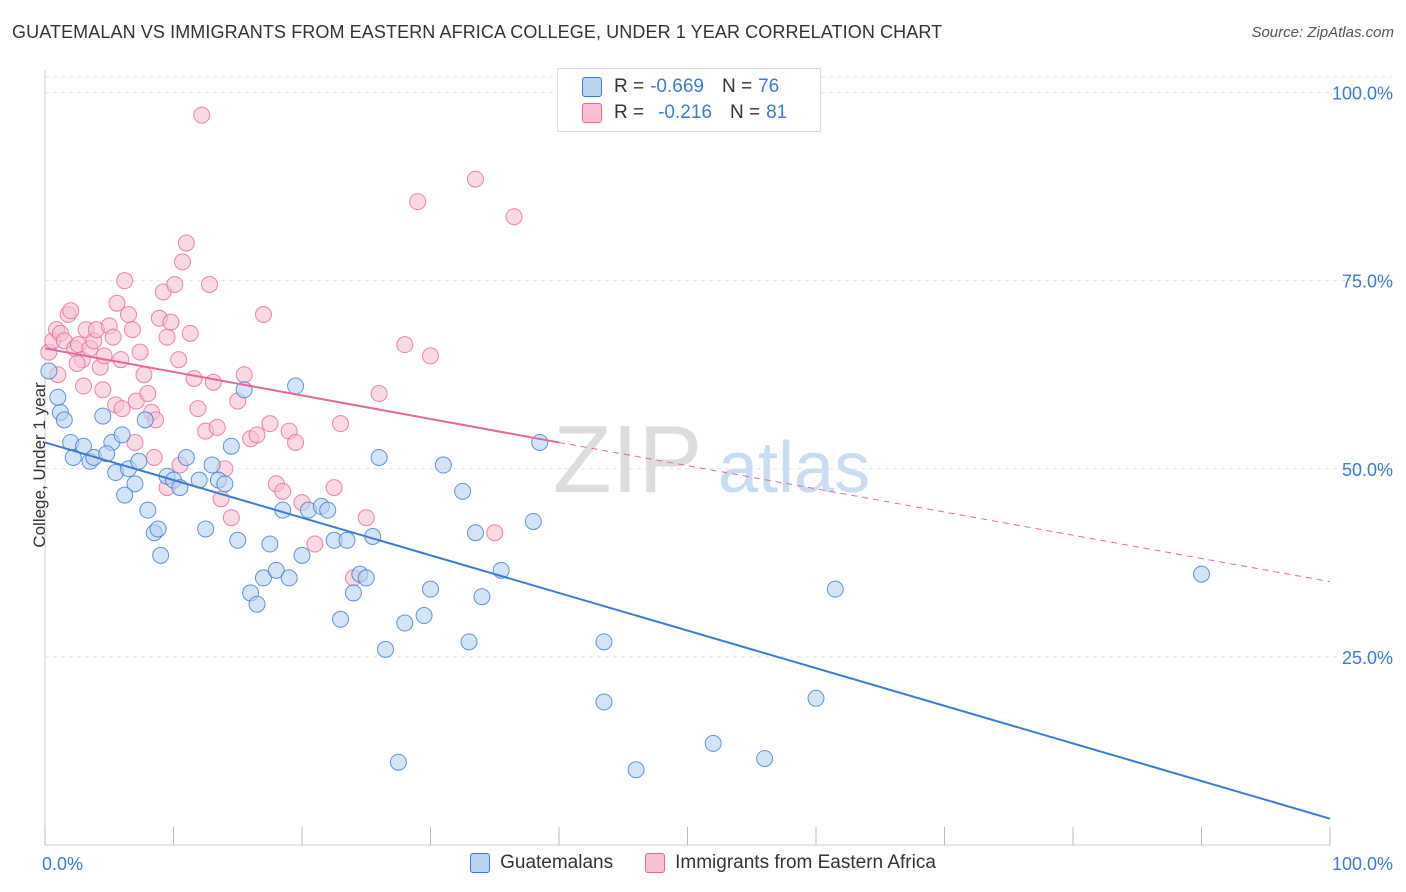 The image size is (1406, 892). Describe the element at coordinates (684, 113) in the screenshot. I see `legend-row-eastern-africa: R = -0.216 N = 81` at that location.